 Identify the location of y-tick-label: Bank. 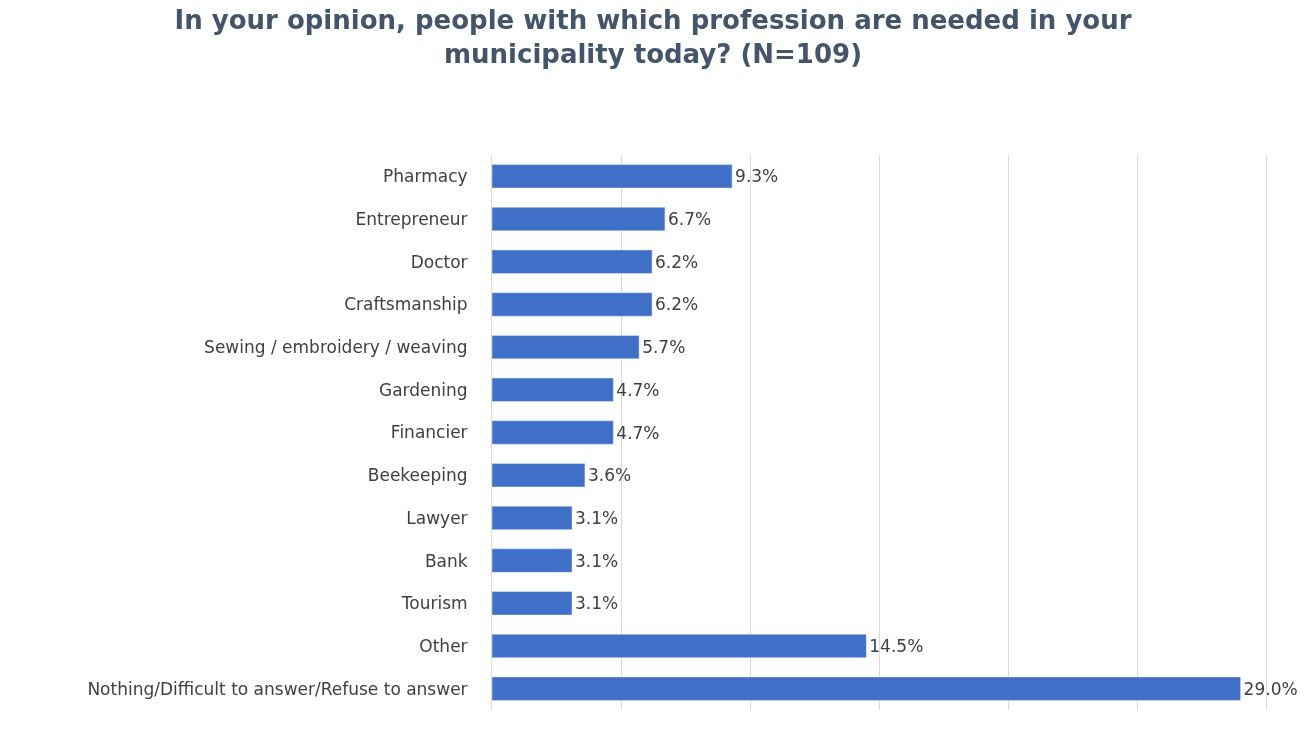
(446, 560).